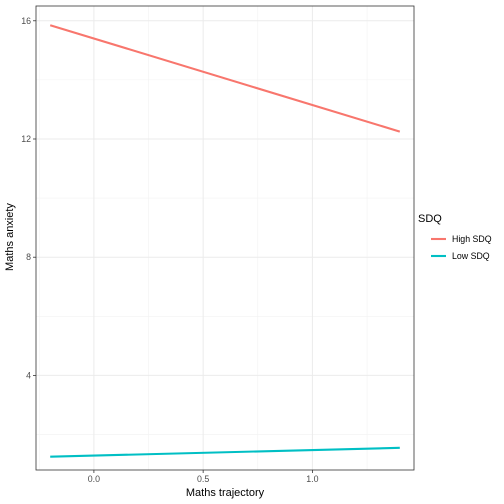  Describe the element at coordinates (471, 256) in the screenshot. I see `legend-label: Low SDQ` at that location.